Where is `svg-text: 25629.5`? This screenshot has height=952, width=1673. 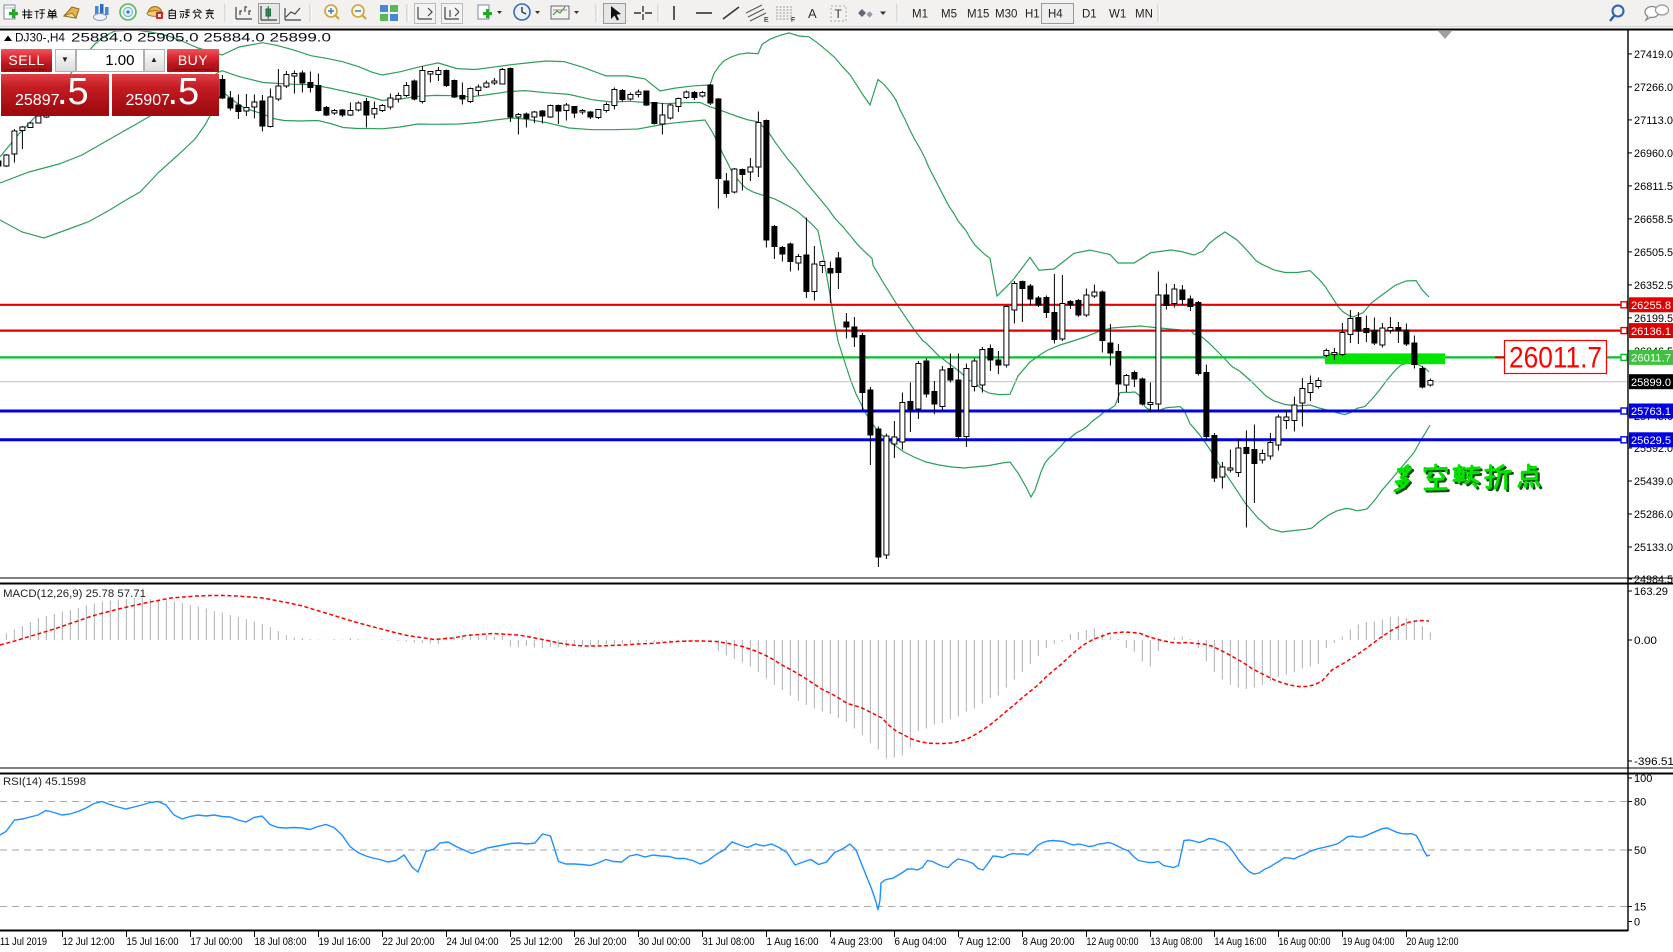
svg-text: 25629.5 is located at coordinates (1651, 441).